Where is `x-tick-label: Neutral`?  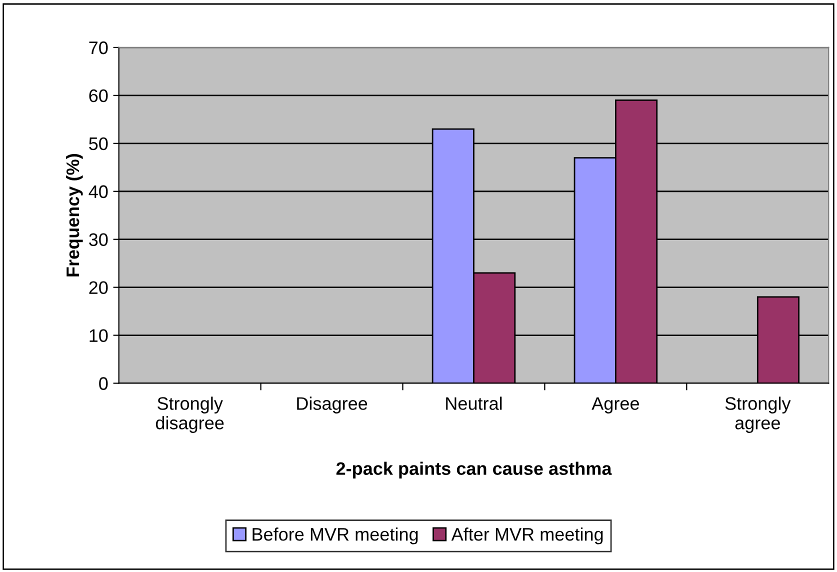 x-tick-label: Neutral is located at coordinates (474, 403).